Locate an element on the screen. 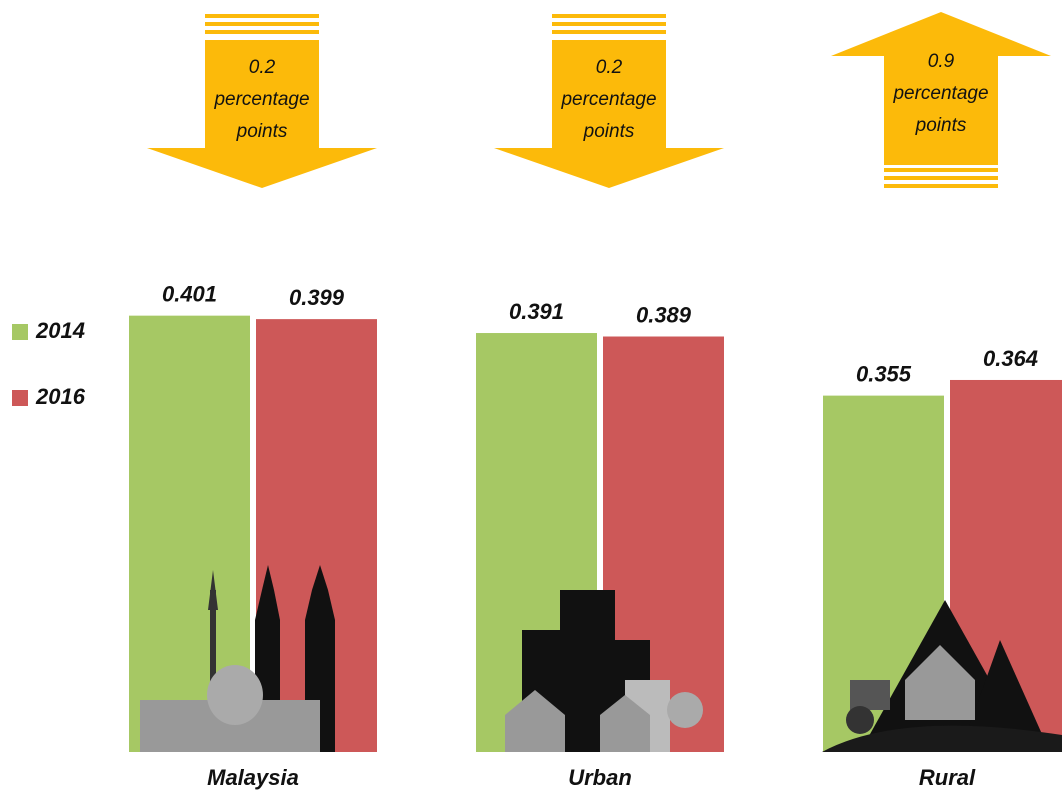  data-label: 0.355 is located at coordinates (884, 373).